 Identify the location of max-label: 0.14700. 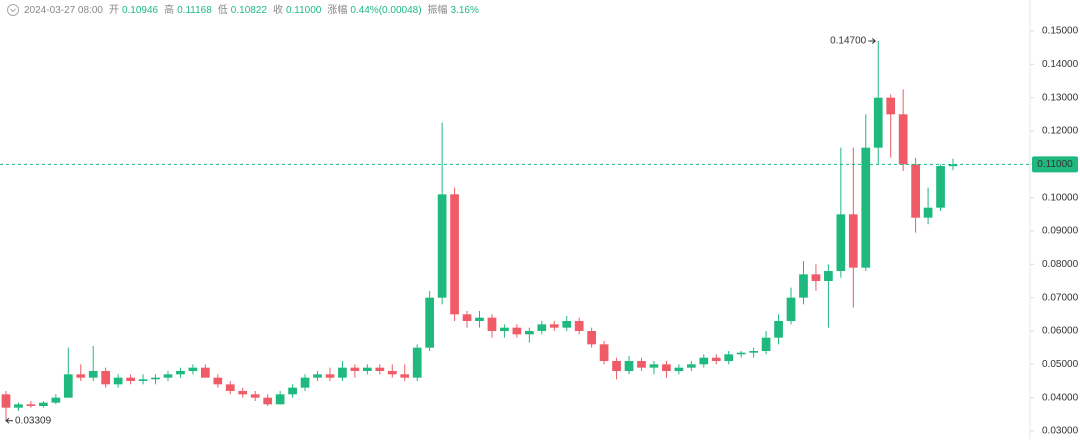
(848, 41).